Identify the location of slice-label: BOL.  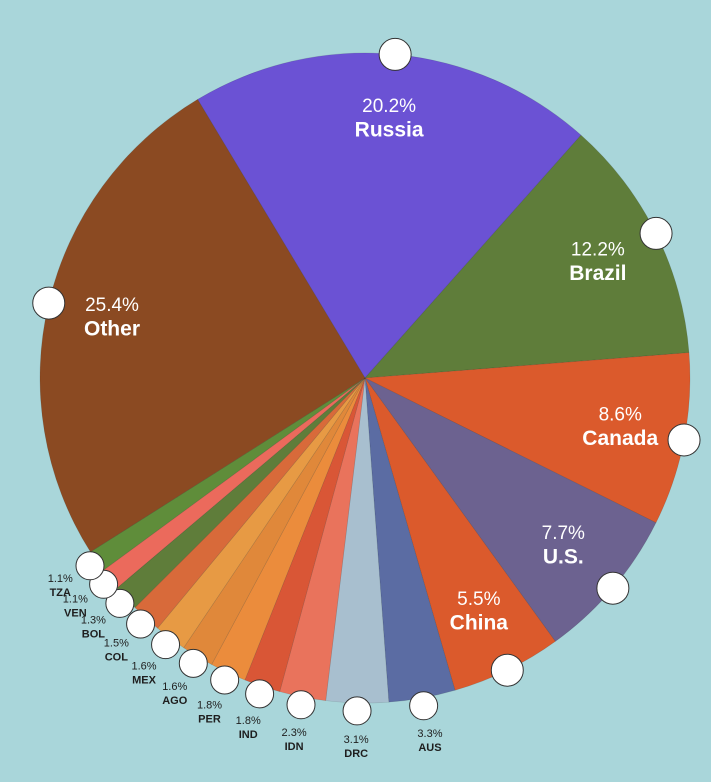
(94, 635).